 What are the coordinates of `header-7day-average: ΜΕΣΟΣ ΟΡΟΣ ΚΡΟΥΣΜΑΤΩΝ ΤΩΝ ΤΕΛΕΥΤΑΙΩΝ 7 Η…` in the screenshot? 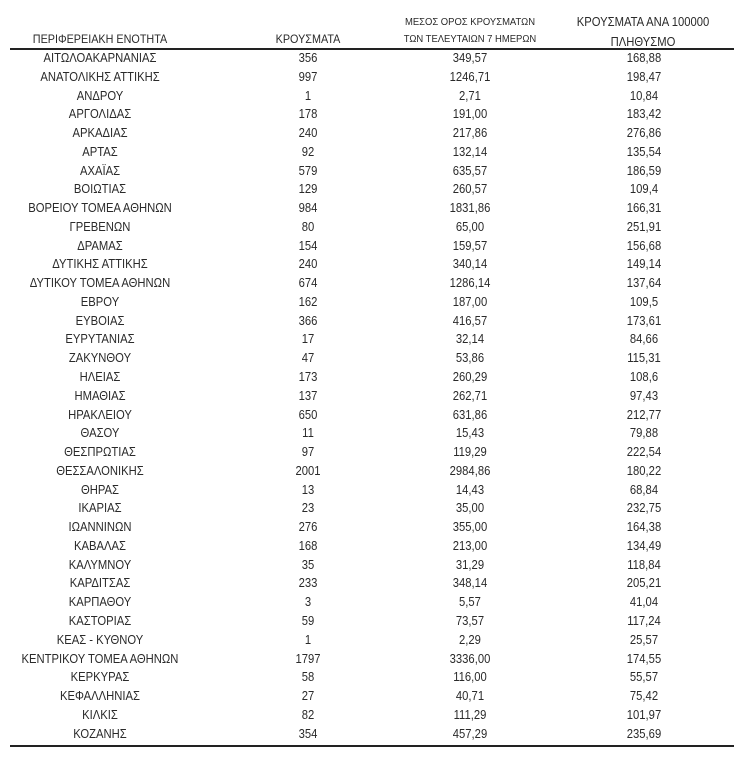 It's located at (470, 31).